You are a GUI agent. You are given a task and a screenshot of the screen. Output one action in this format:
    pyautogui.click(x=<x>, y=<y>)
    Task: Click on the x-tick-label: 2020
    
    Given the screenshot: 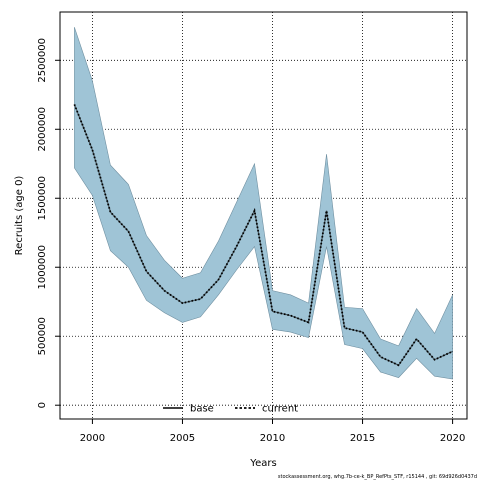 What is the action you would take?
    pyautogui.click(x=452, y=438)
    